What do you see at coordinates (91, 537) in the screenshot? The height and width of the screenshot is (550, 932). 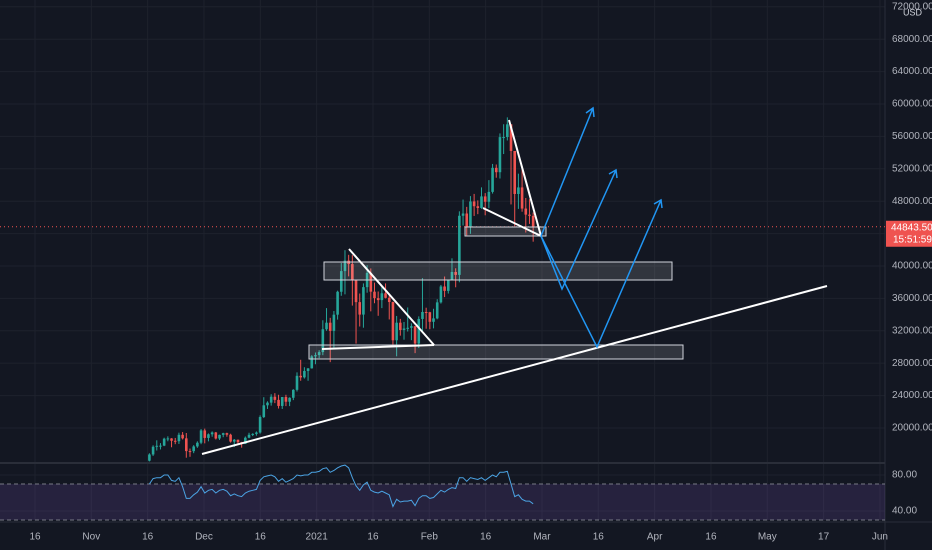 I see `x-tick-label: Nov` at bounding box center [91, 537].